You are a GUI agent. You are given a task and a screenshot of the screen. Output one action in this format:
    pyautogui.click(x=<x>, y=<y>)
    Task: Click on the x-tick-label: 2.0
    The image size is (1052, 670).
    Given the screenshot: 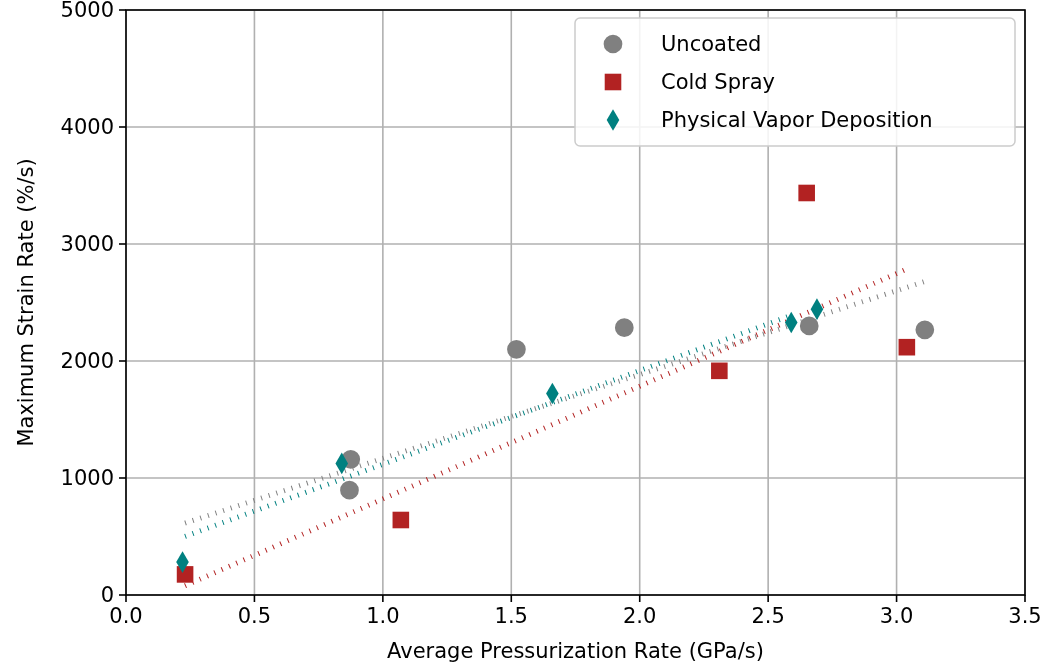 What is the action you would take?
    pyautogui.click(x=640, y=616)
    